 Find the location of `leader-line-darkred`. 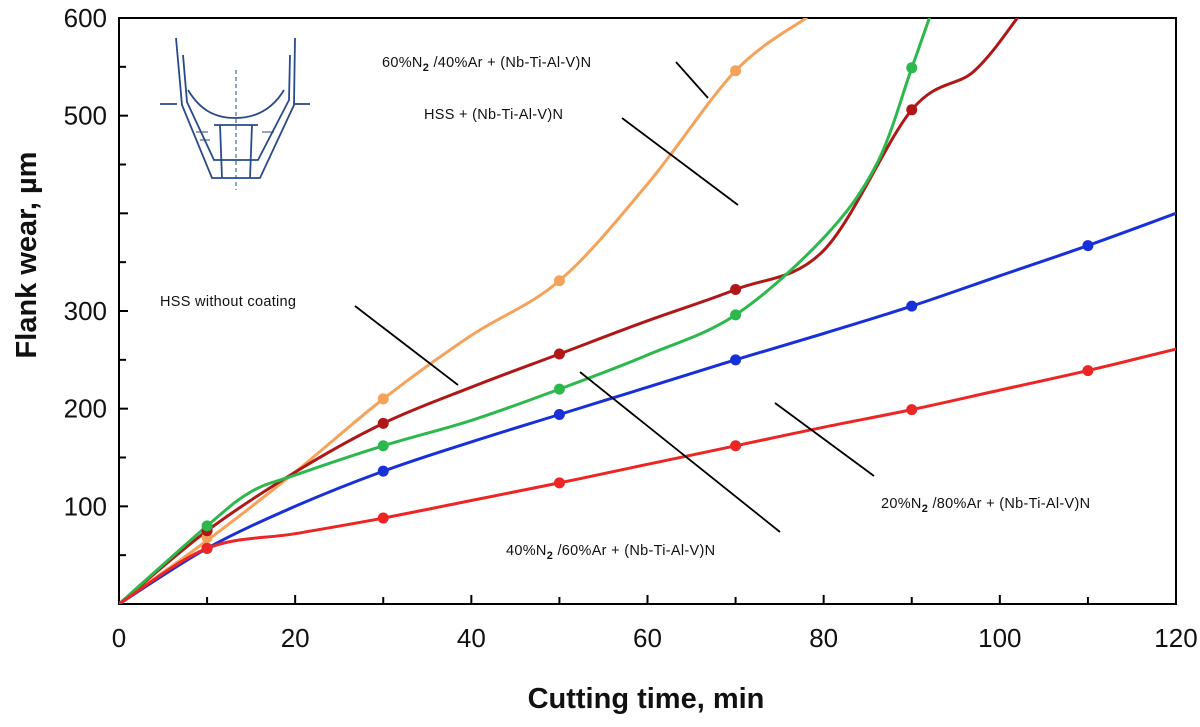

leader-line-darkred is located at coordinates (680, 161).